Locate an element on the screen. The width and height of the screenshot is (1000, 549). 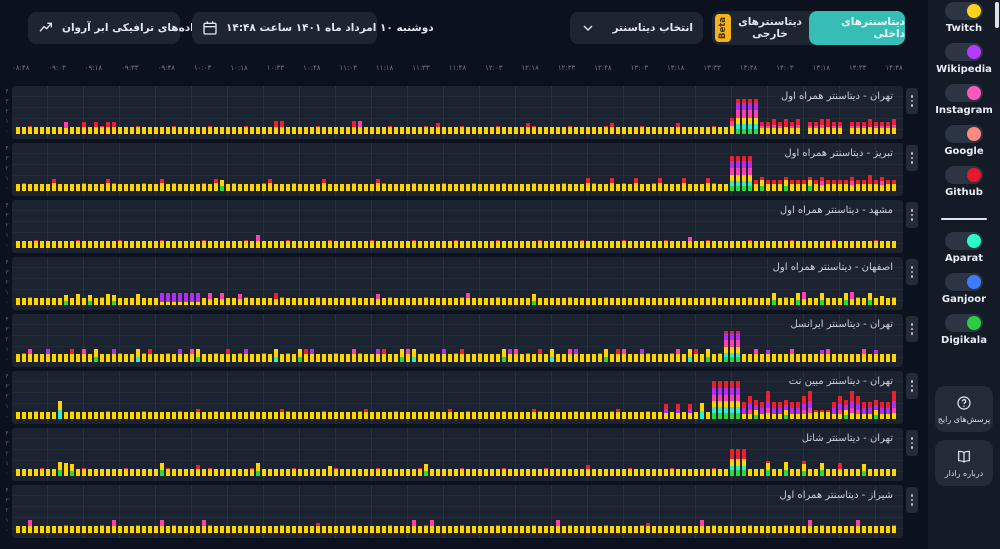
service-toggle-instagram is located at coordinates (963, 93).